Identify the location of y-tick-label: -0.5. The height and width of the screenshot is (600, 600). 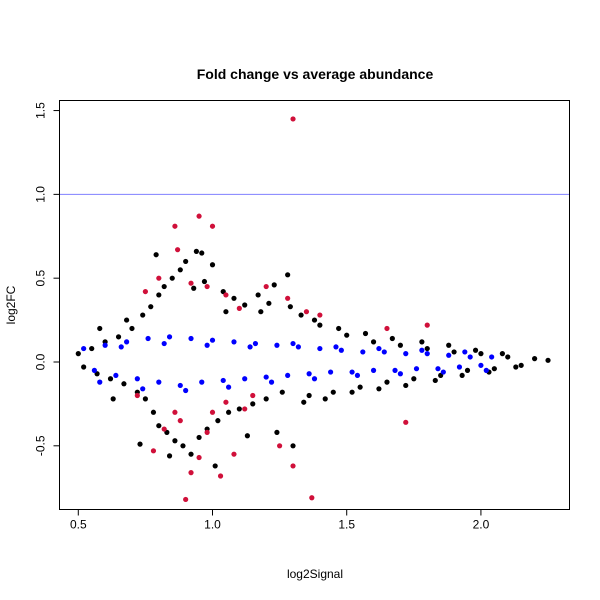
(41, 445).